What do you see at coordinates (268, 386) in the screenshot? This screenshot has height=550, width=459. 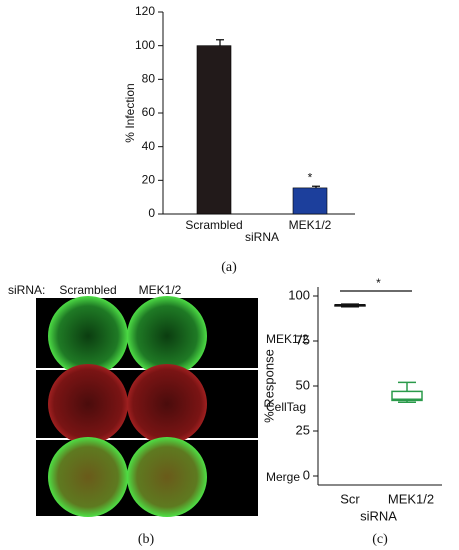 I see `y-axis-label: % Response` at bounding box center [268, 386].